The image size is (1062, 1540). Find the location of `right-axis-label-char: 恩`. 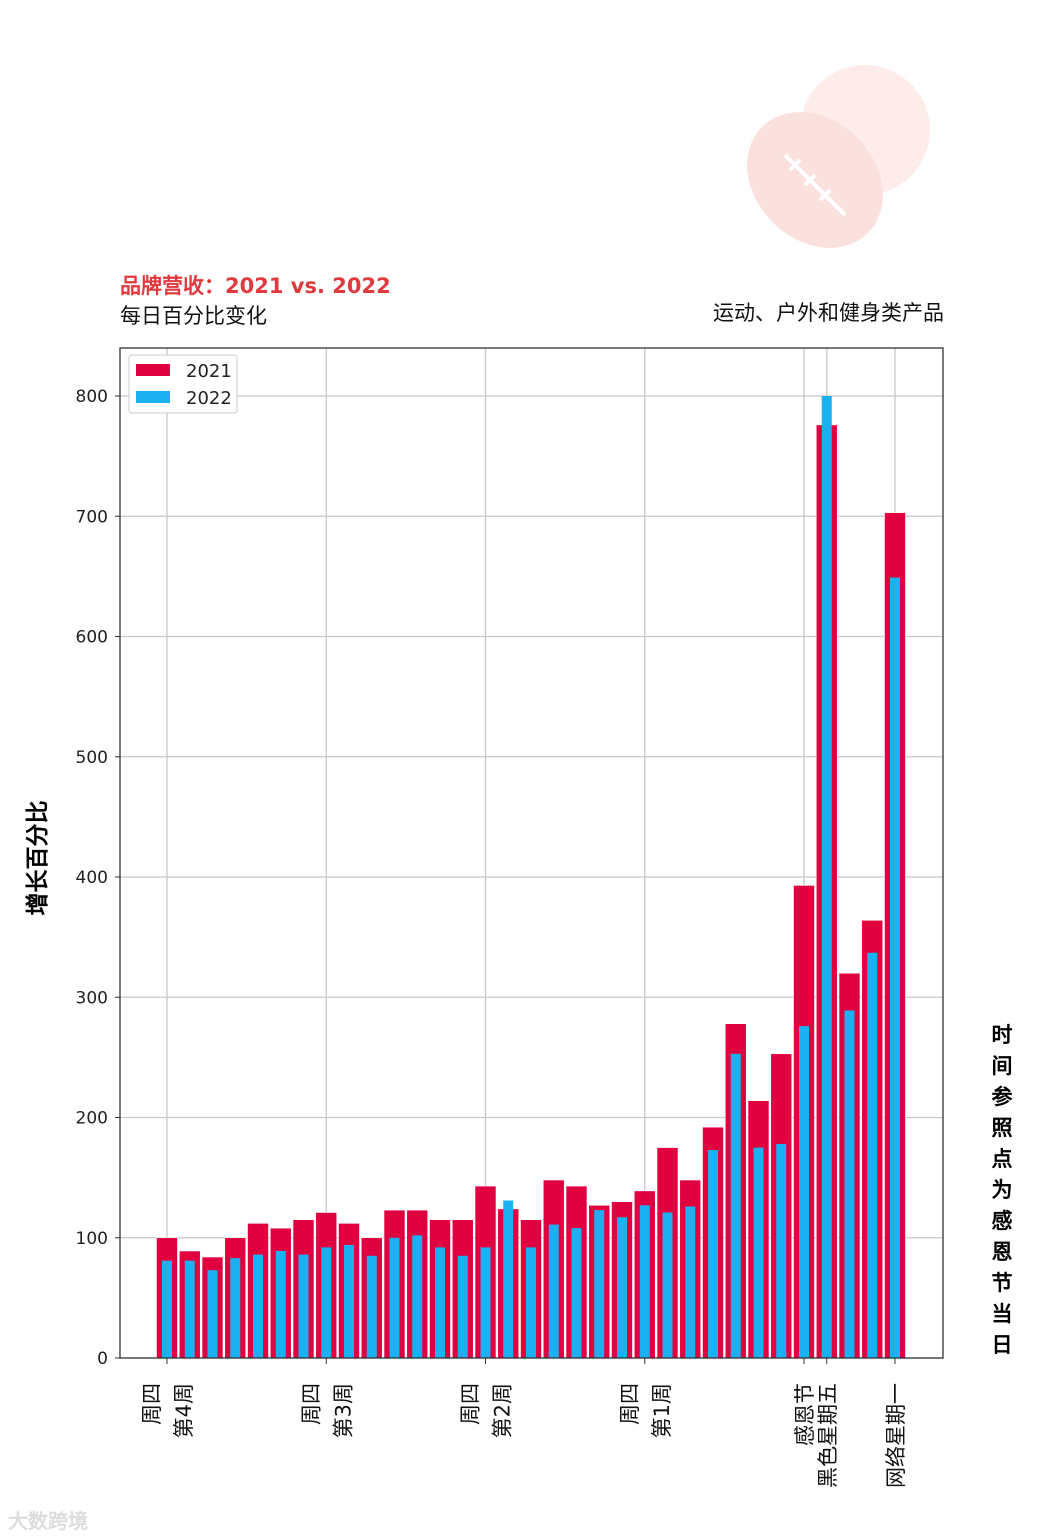

right-axis-label-char: 恩 is located at coordinates (1002, 1252).